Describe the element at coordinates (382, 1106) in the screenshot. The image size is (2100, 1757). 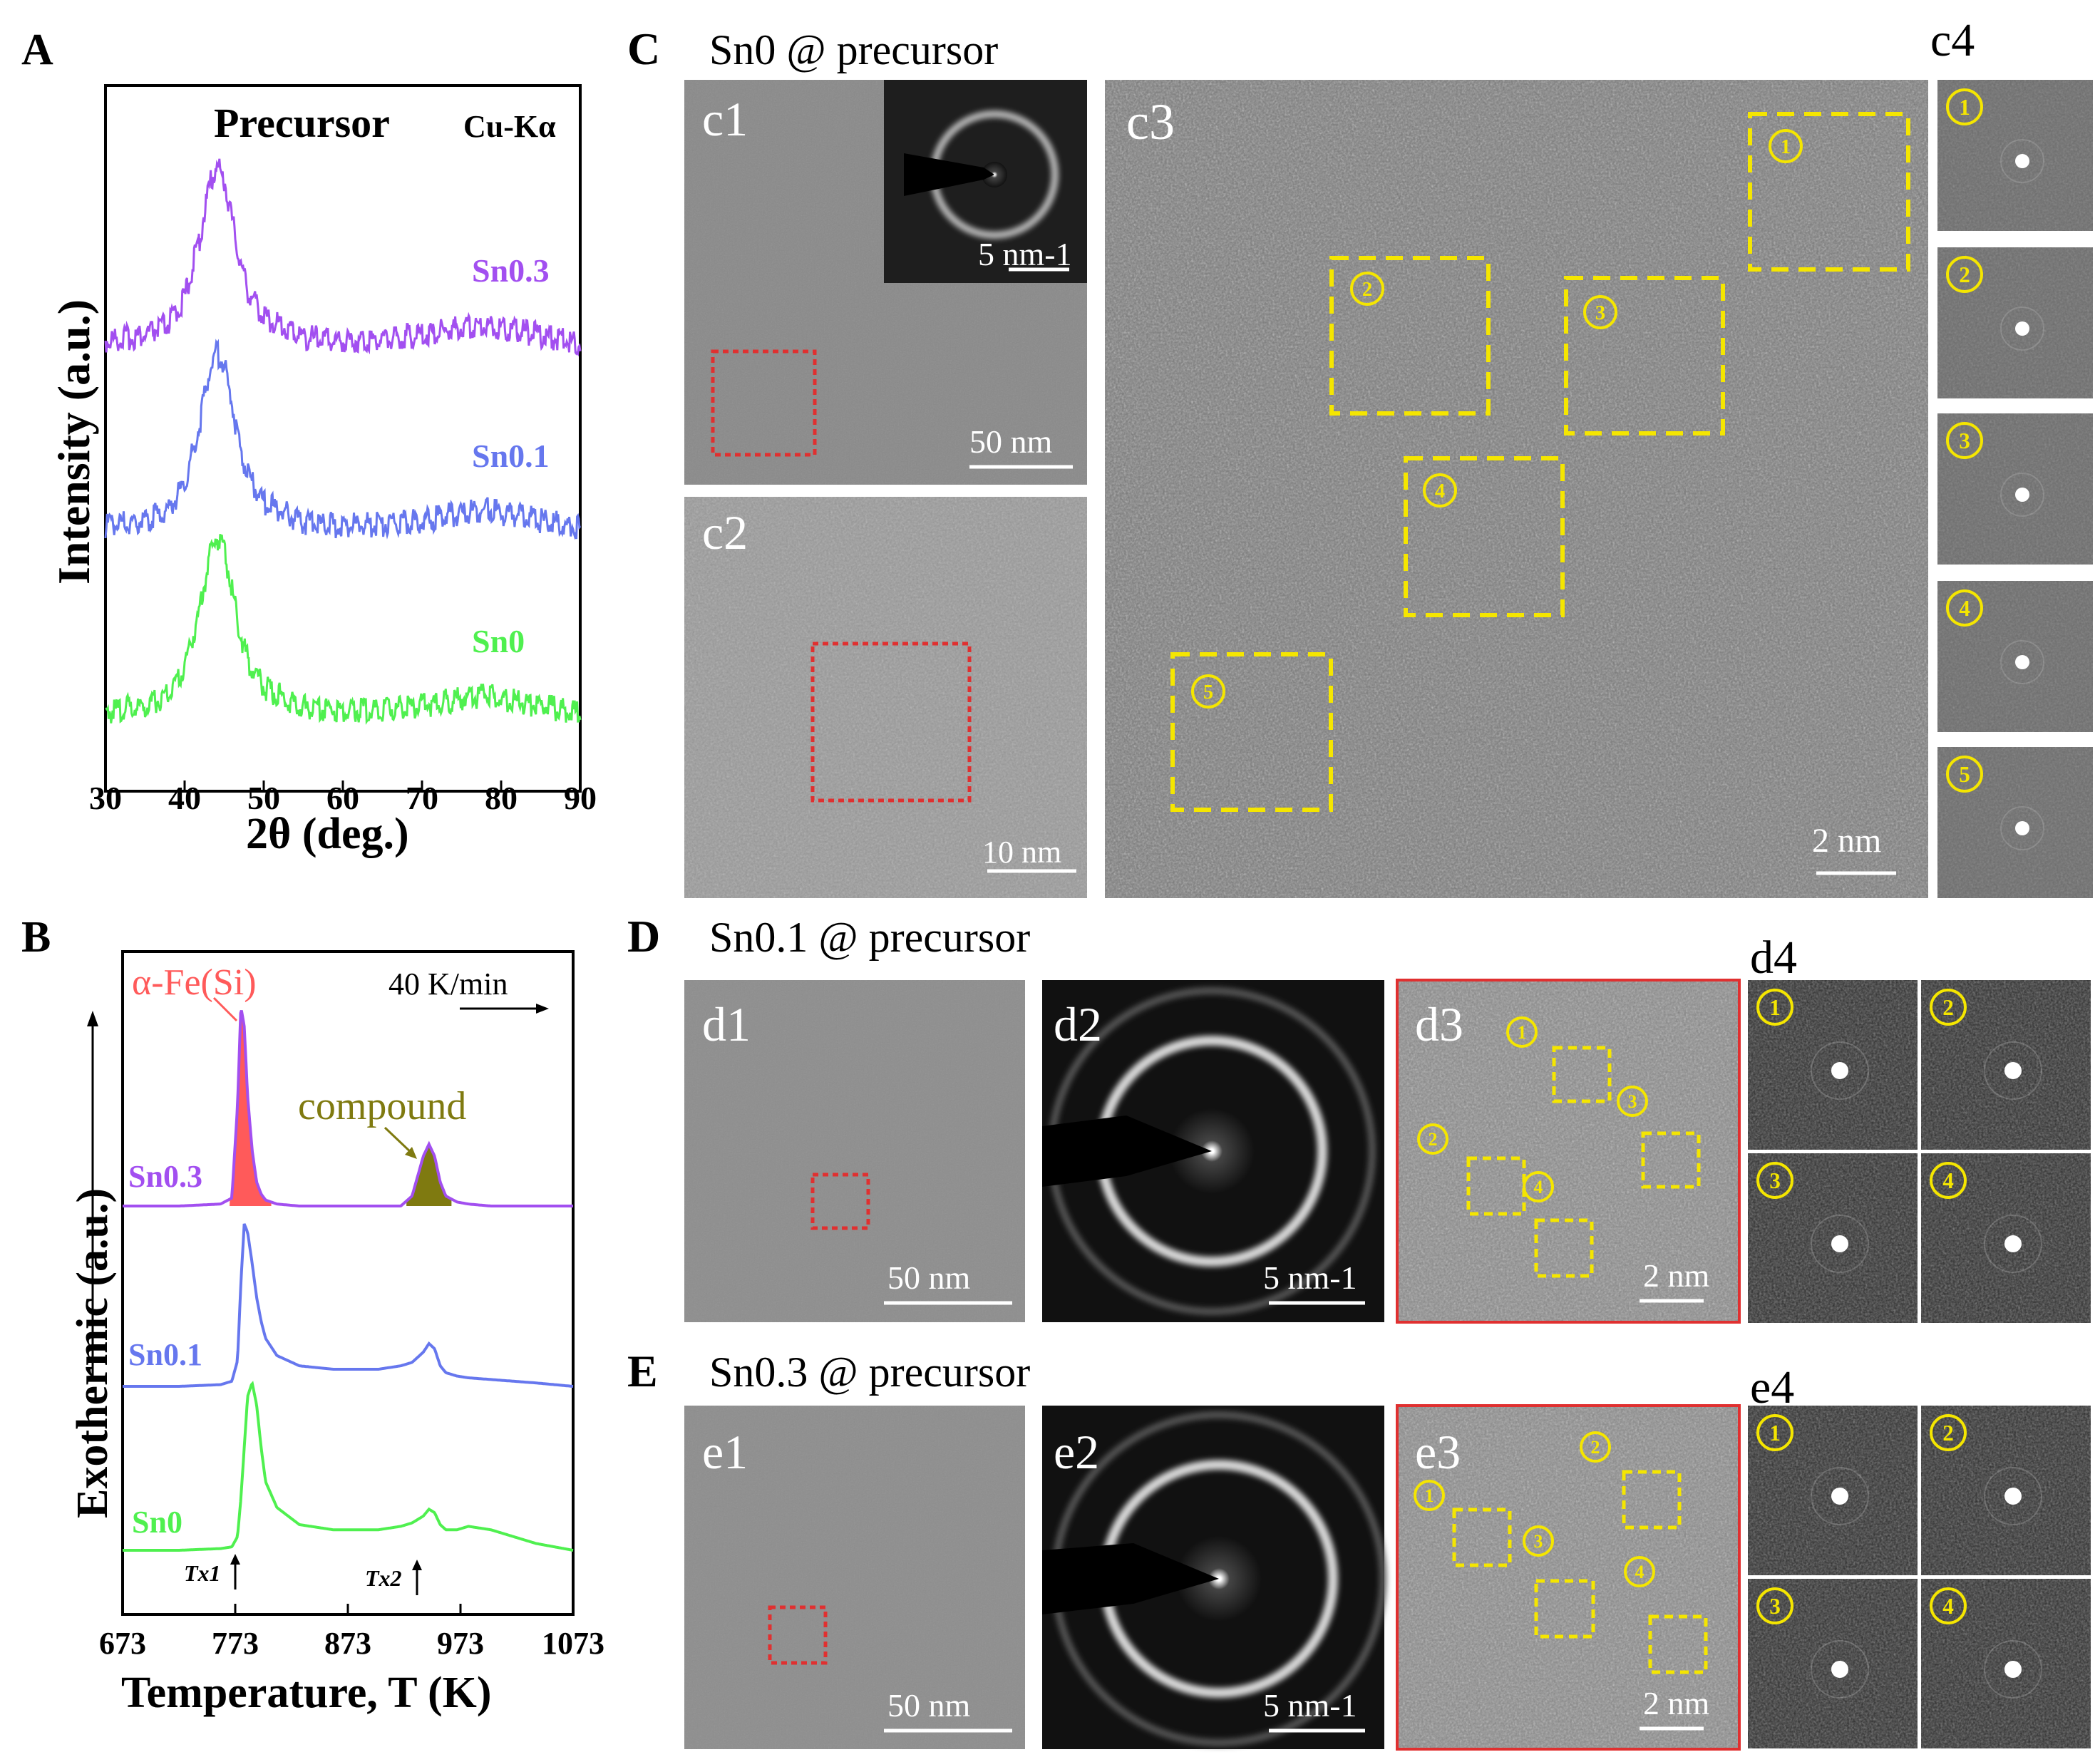
I see `phase-label-compound: compound` at that location.